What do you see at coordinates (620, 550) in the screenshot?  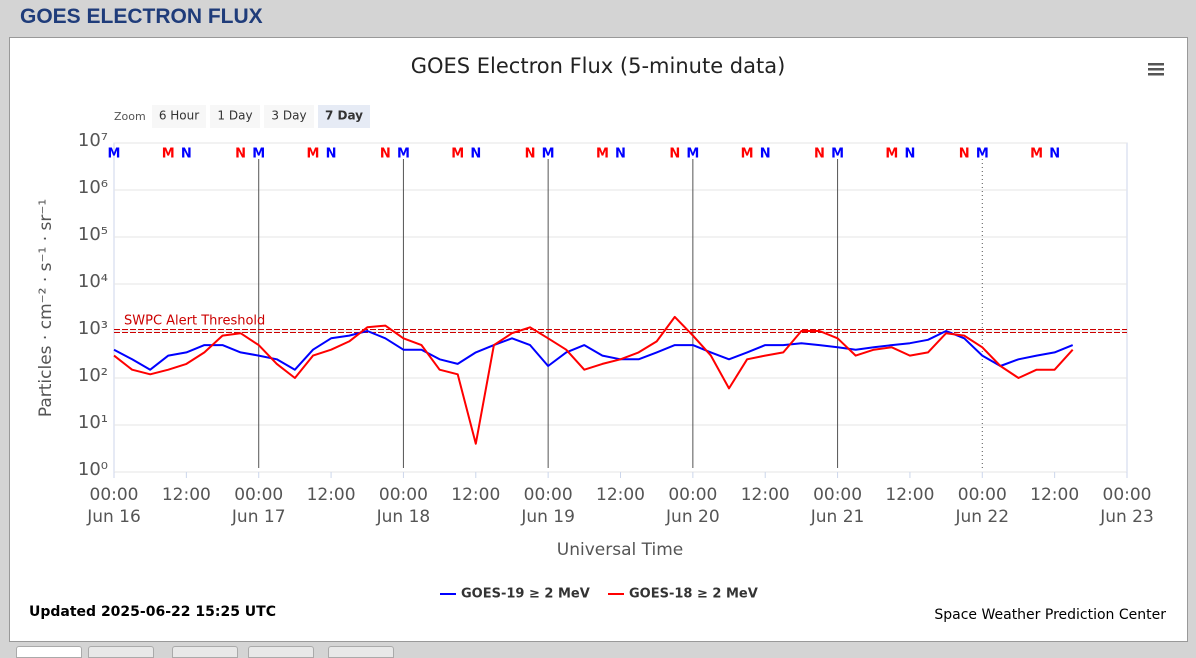 I see `x-axis-label: Universal Time` at bounding box center [620, 550].